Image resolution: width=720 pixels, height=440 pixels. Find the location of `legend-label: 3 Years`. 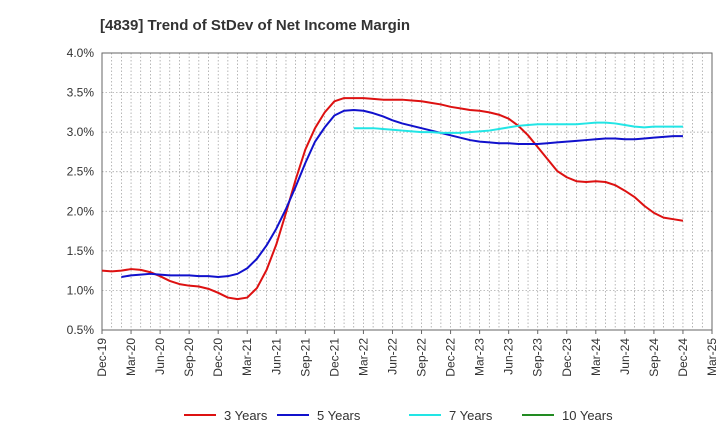

legend-label: 3 Years is located at coordinates (246, 415).